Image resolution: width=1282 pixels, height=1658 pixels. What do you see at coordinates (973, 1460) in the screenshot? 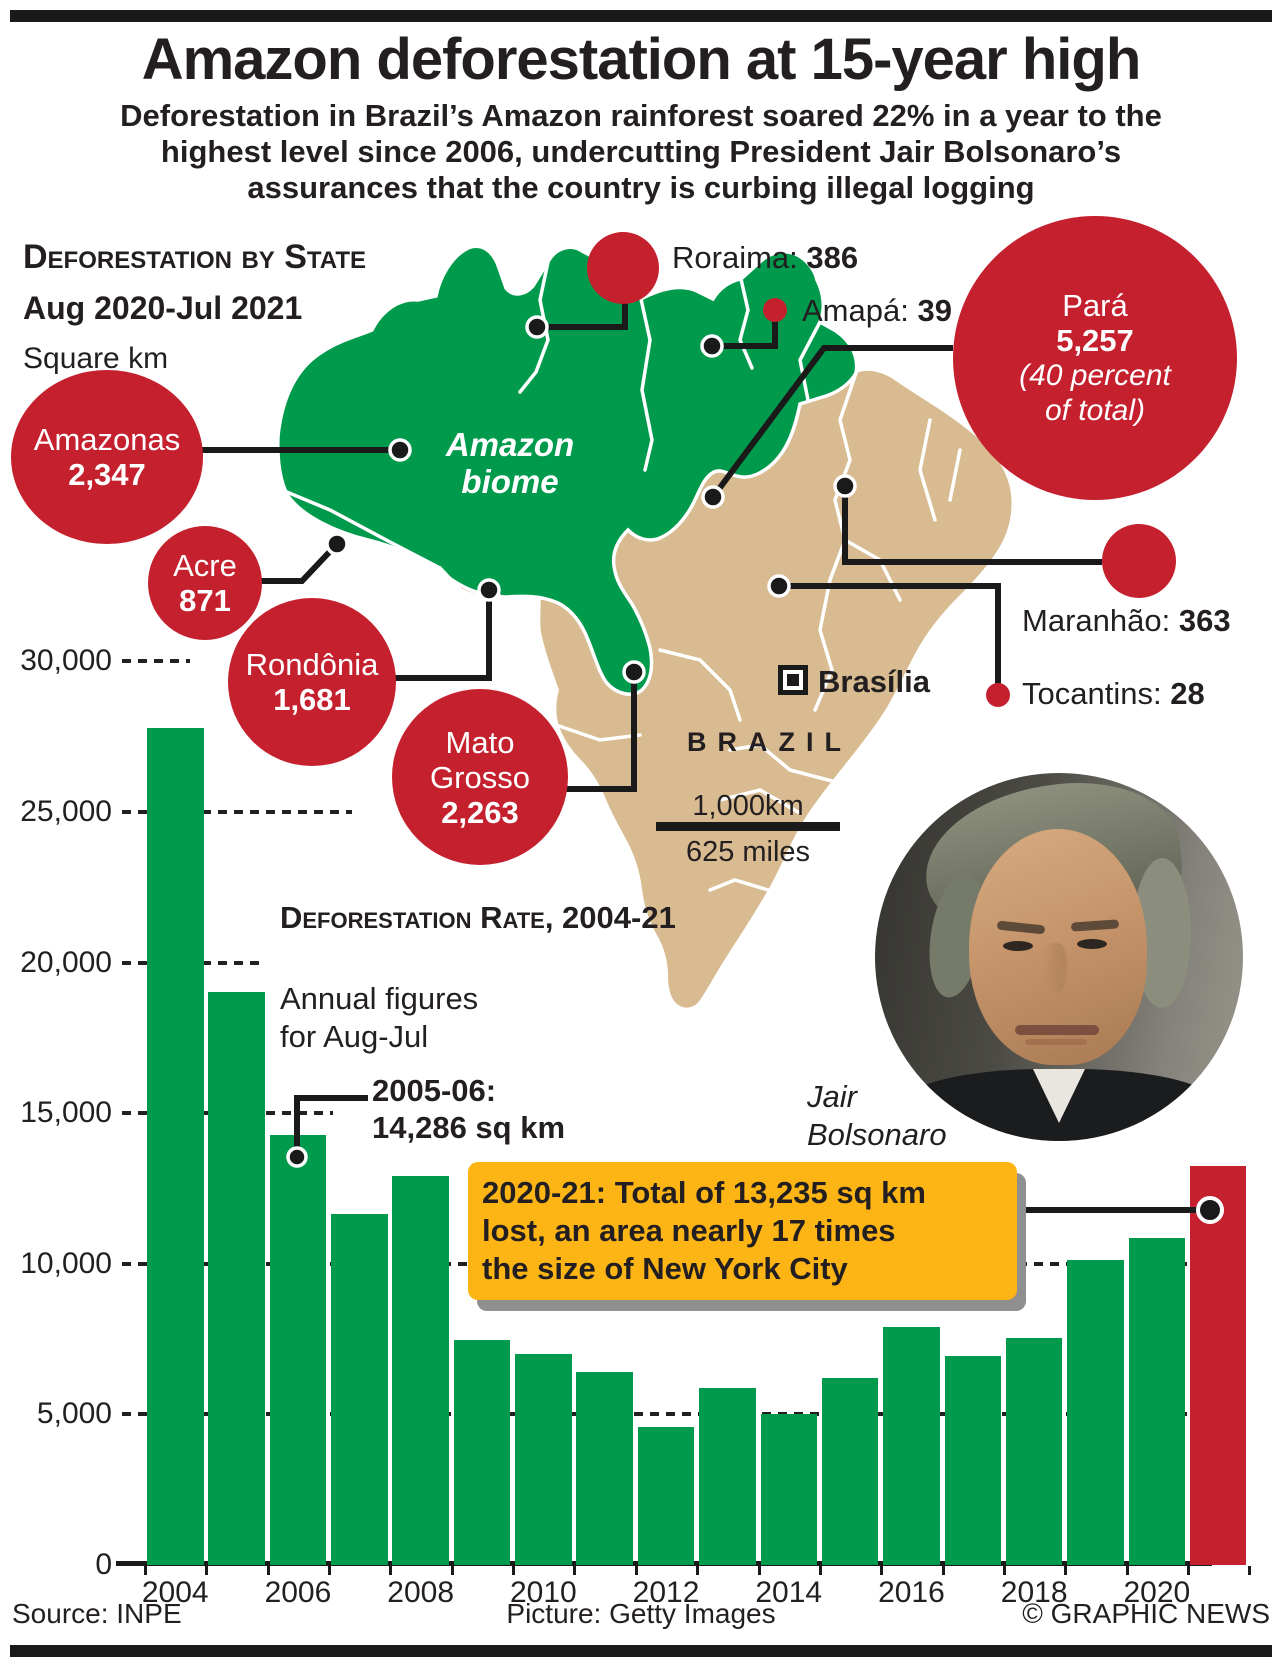
I see `bar-2017` at bounding box center [973, 1460].